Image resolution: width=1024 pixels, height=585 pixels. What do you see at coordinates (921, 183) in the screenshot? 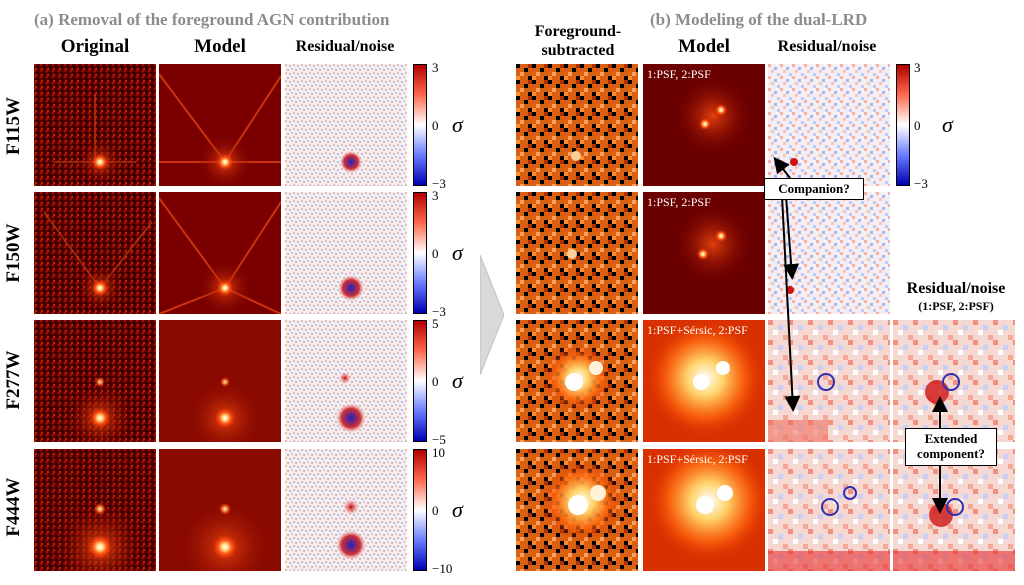
I see `cbar-b-tick-bottom: −3` at bounding box center [921, 183].